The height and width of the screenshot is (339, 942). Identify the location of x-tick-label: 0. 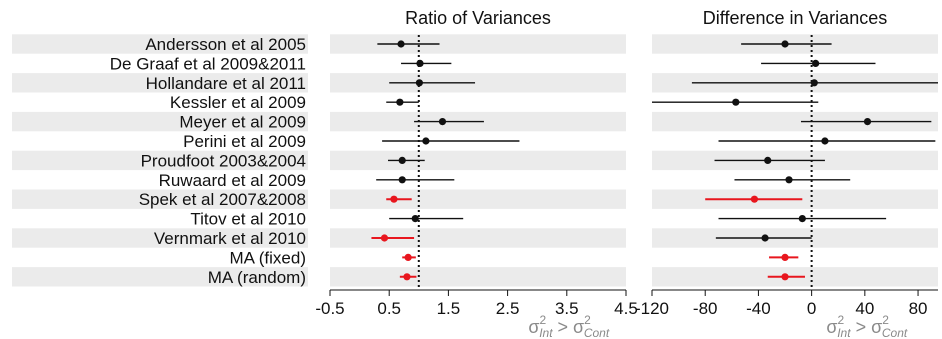
(811, 308).